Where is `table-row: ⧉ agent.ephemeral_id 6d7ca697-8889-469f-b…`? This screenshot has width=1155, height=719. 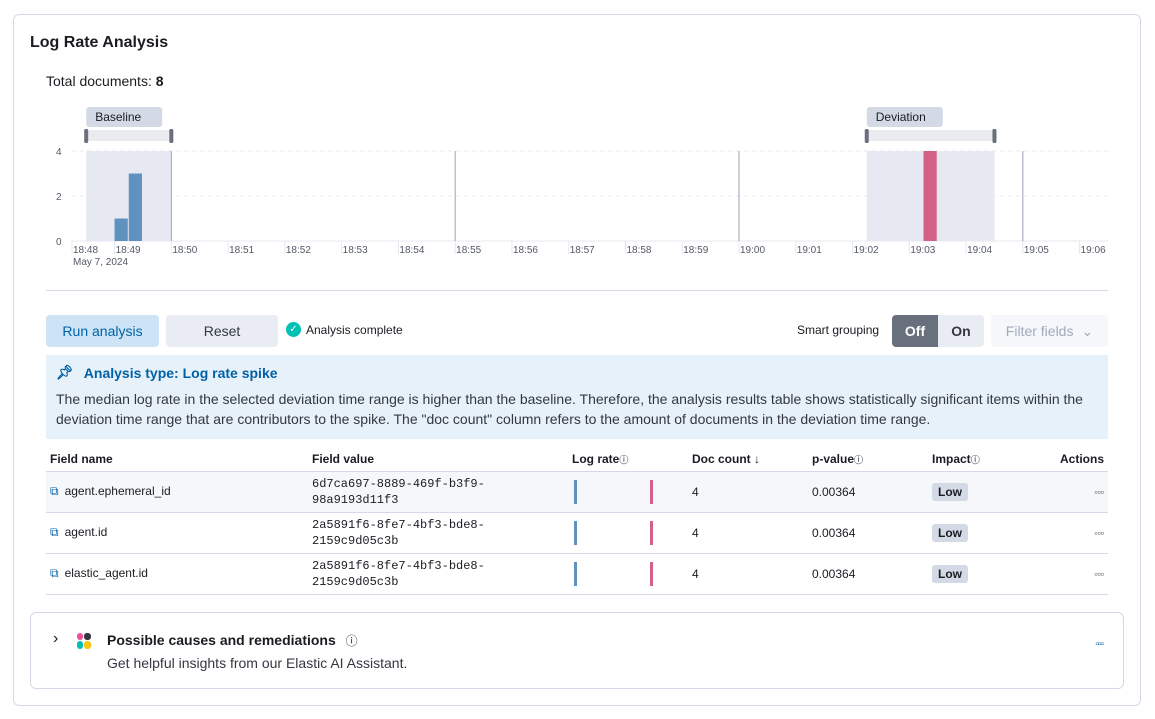 table-row: ⧉ agent.ephemeral_id 6d7ca697-8889-469f-b… is located at coordinates (577, 492).